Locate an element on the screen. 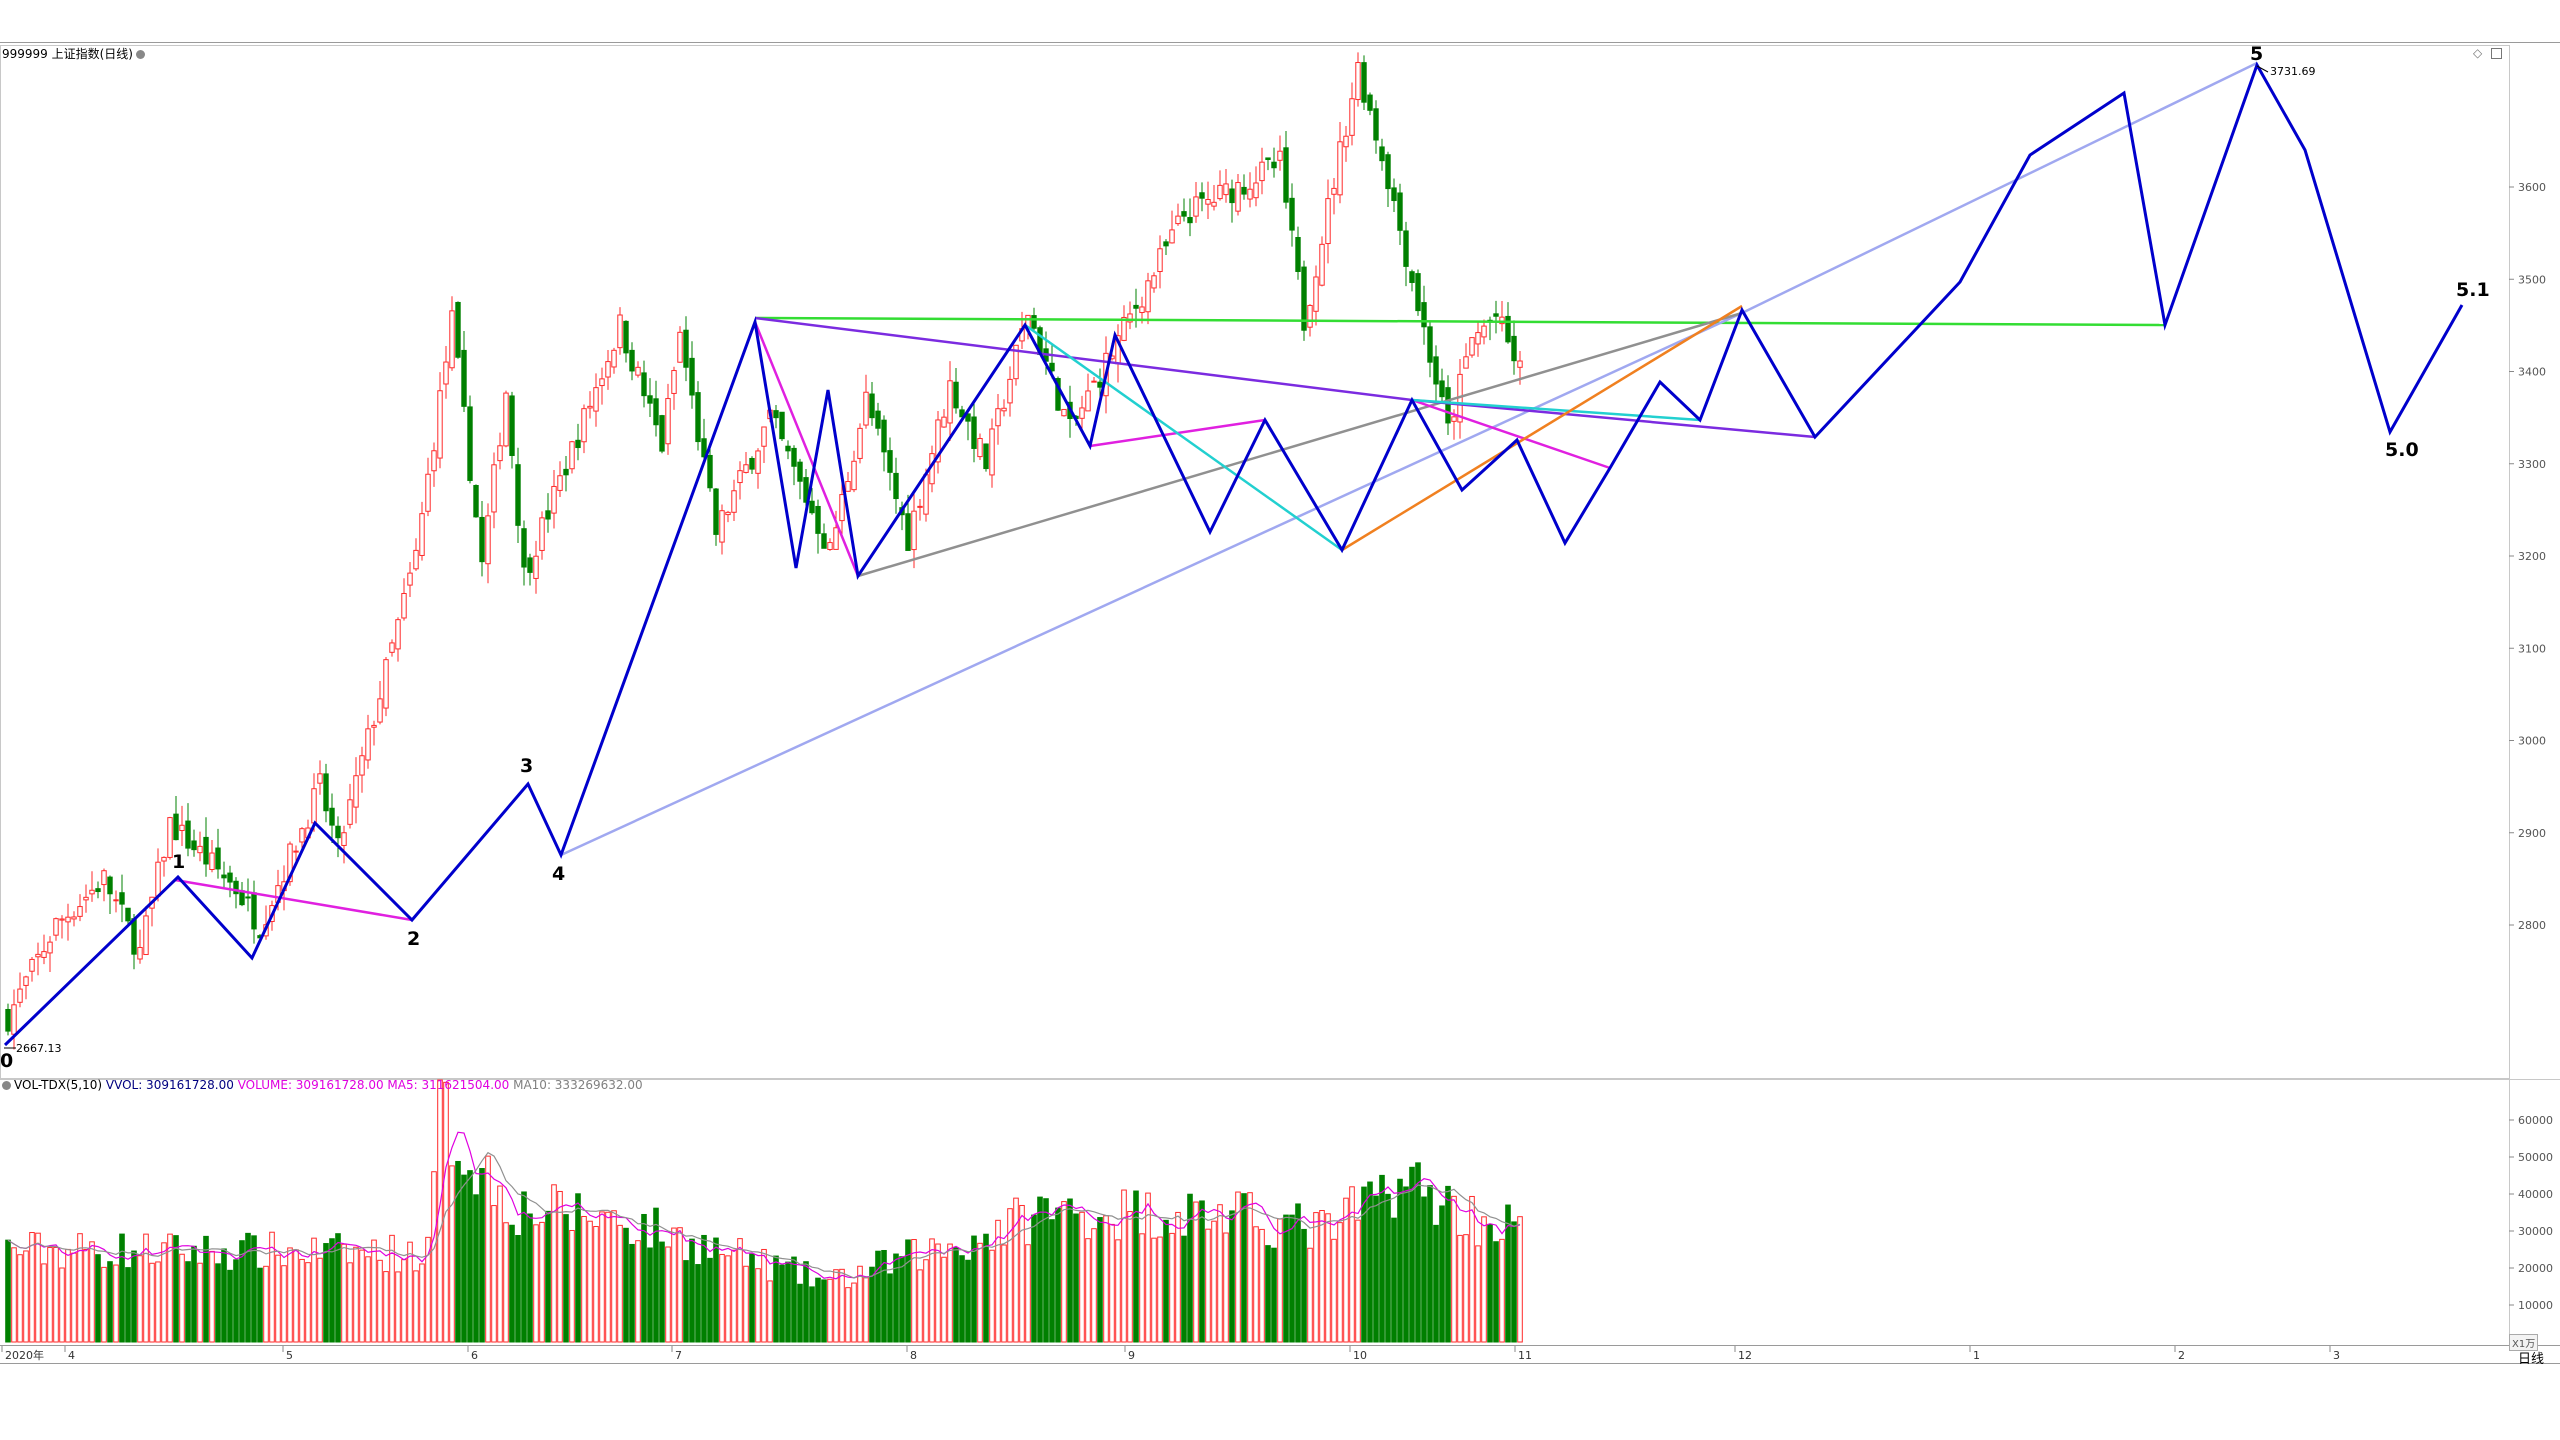 This screenshot has height=1440, width=2560. grey-trend-line is located at coordinates (1300, 444).